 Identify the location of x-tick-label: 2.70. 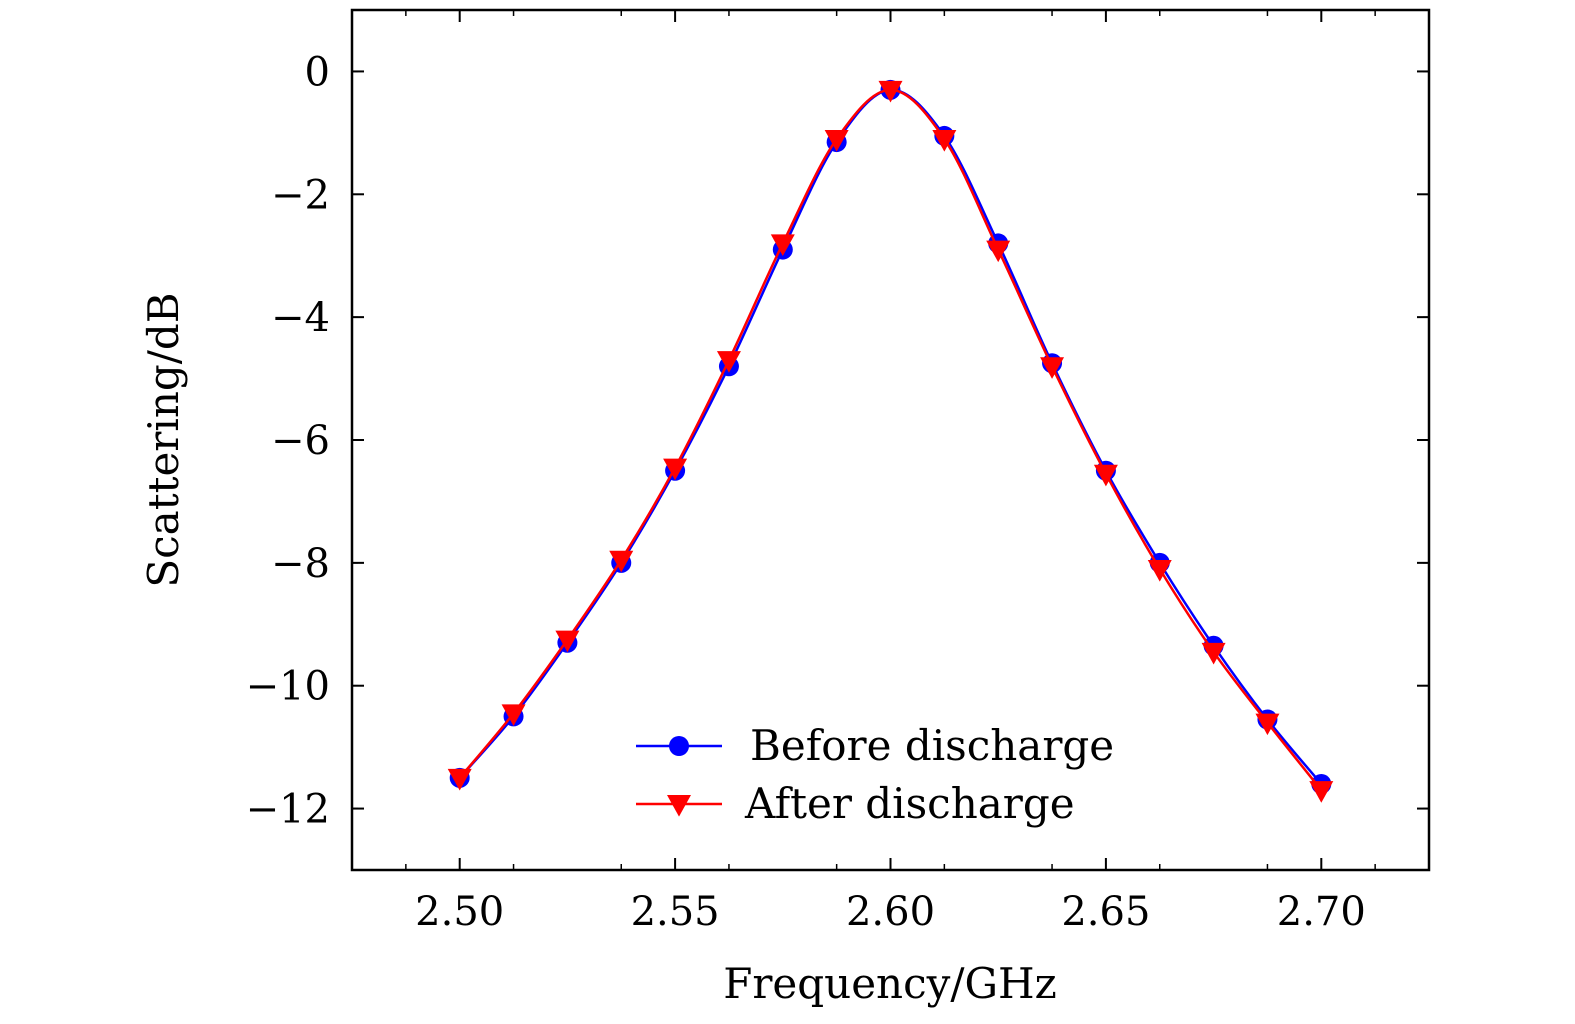
(1321, 912).